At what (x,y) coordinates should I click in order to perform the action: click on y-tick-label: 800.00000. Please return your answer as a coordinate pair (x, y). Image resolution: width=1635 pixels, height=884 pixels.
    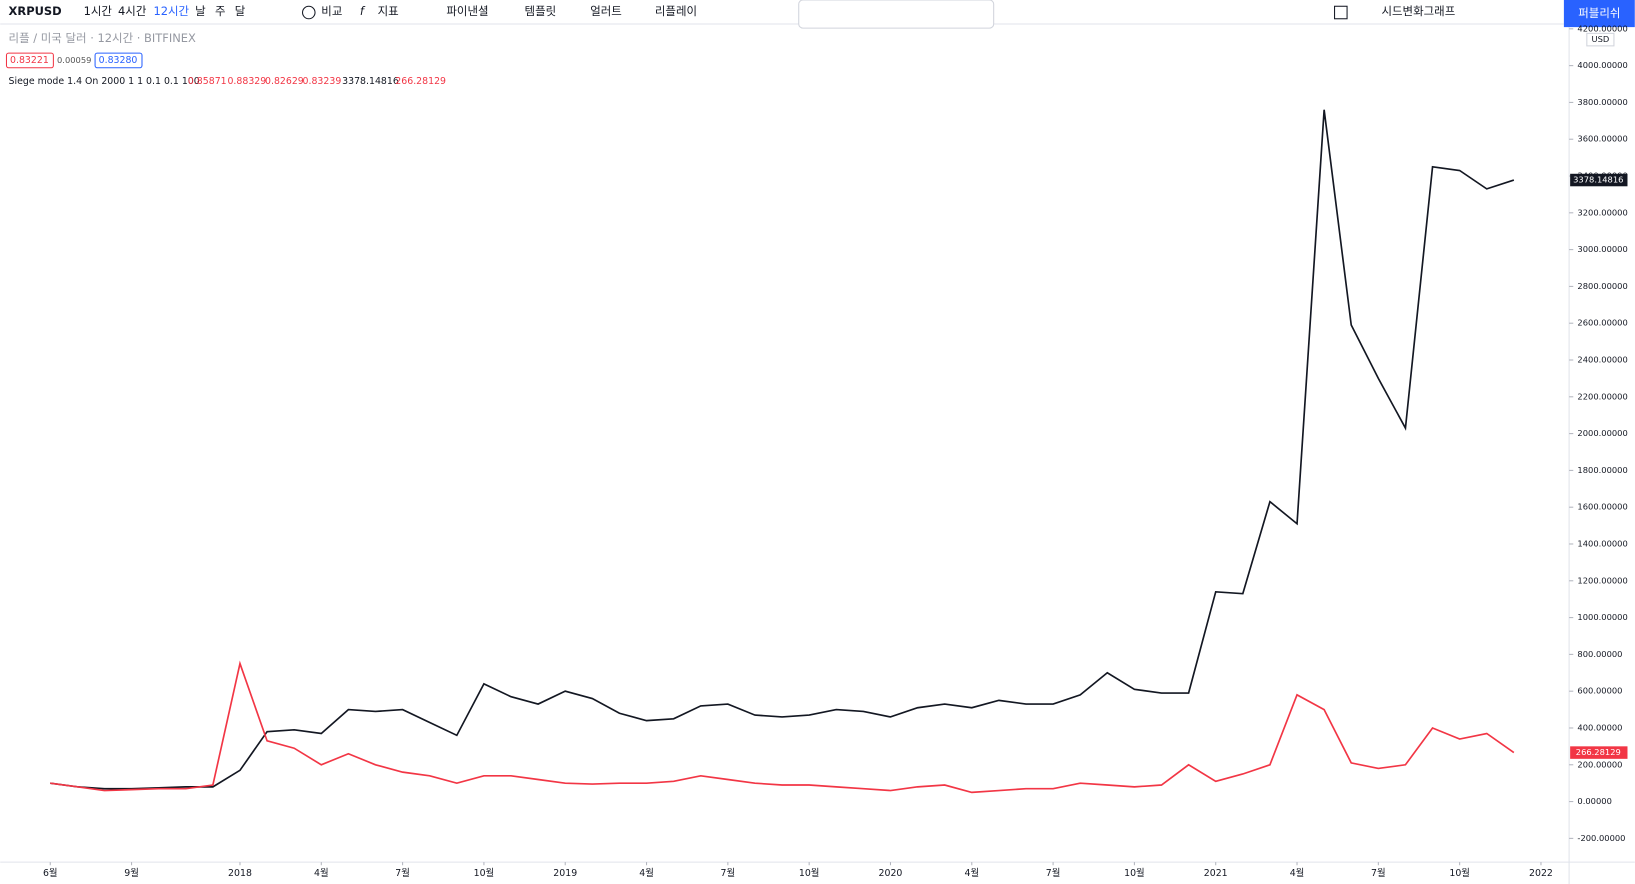
    Looking at the image, I should click on (1599, 654).